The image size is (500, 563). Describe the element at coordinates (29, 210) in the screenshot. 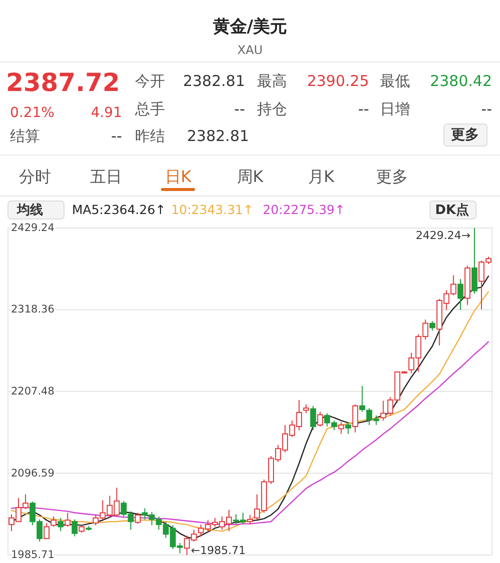

I see `text: 均线` at that location.